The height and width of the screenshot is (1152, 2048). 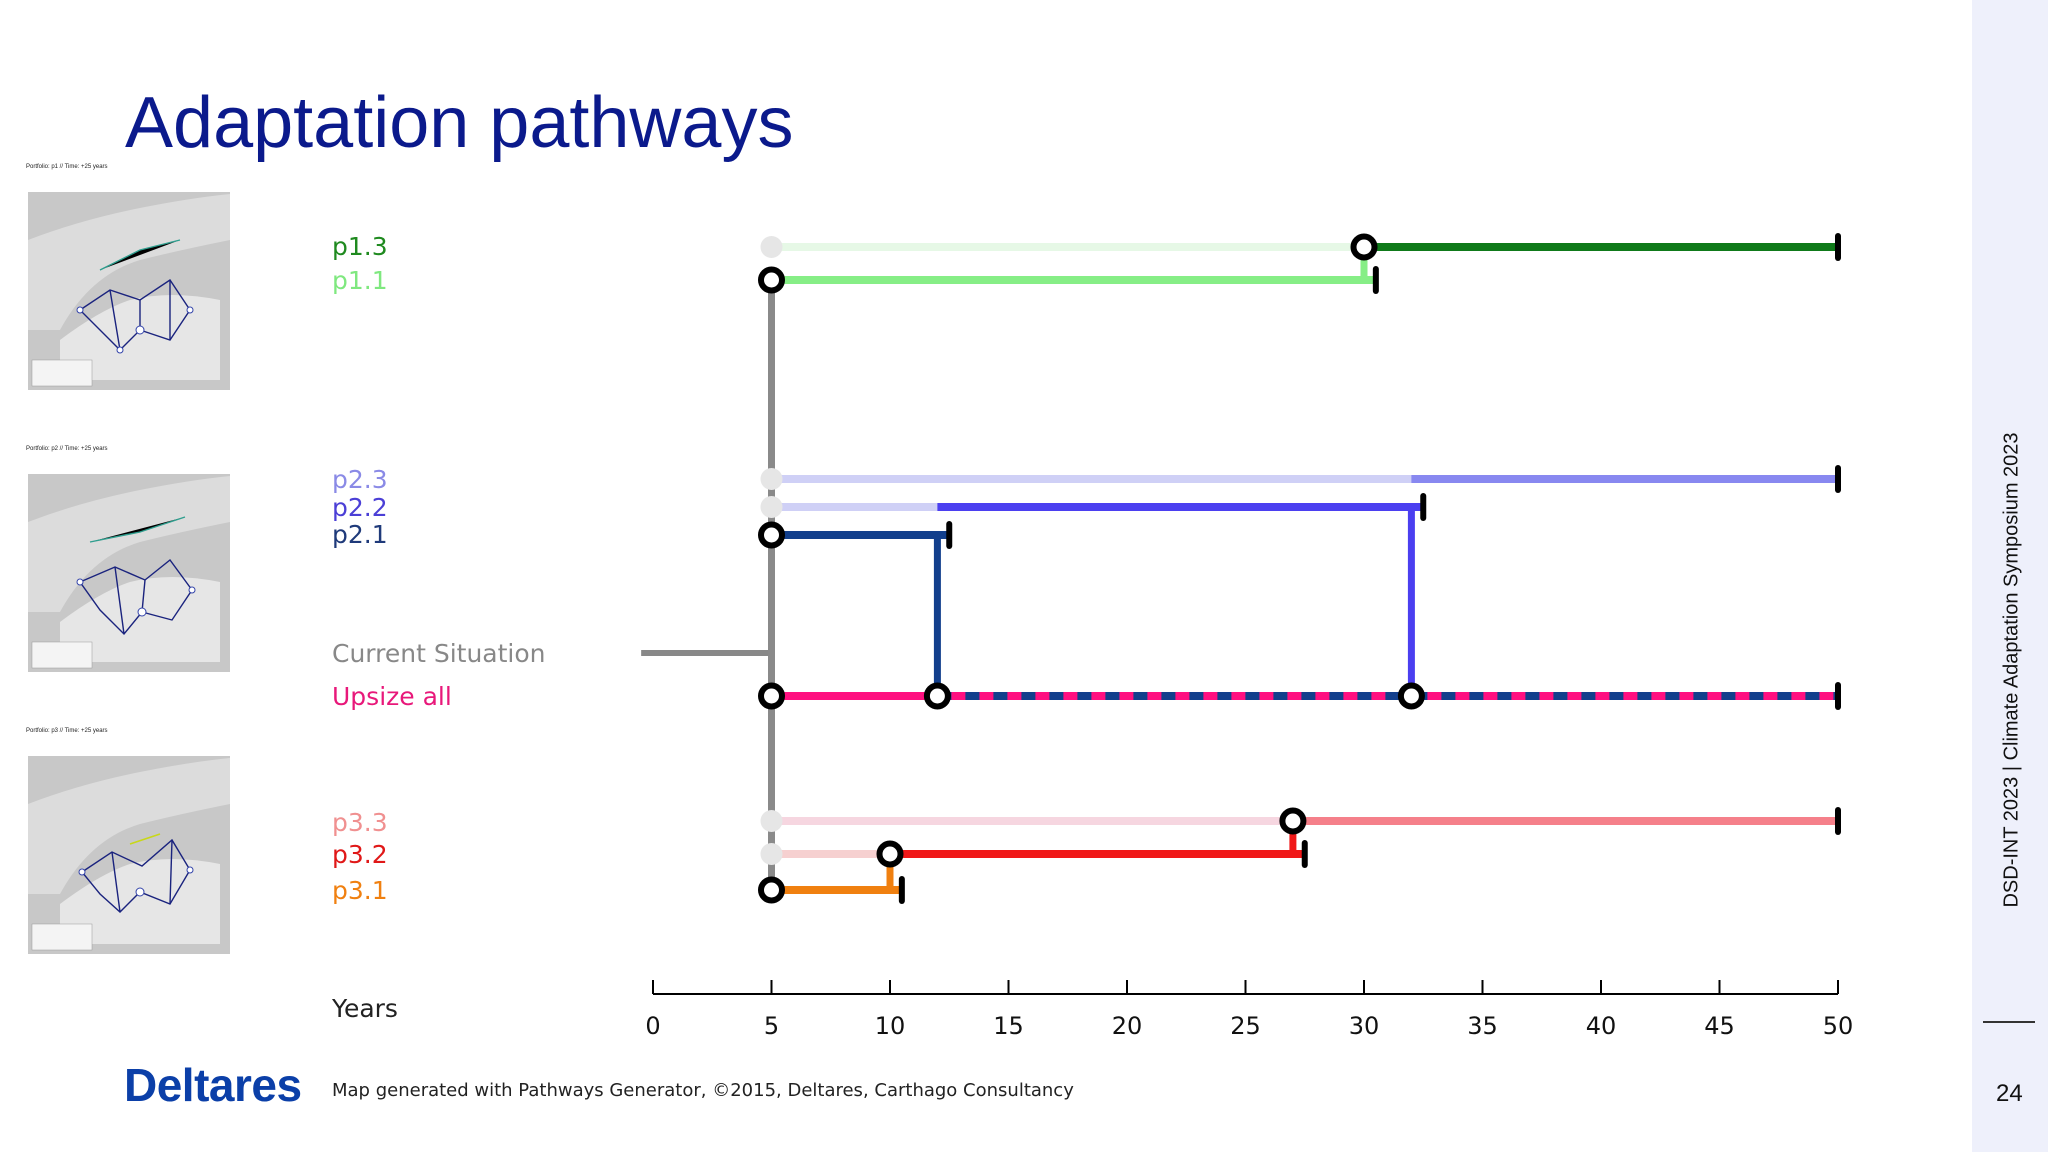 What do you see at coordinates (1838, 1026) in the screenshot?
I see `x-axis-tick-label-50: 50` at bounding box center [1838, 1026].